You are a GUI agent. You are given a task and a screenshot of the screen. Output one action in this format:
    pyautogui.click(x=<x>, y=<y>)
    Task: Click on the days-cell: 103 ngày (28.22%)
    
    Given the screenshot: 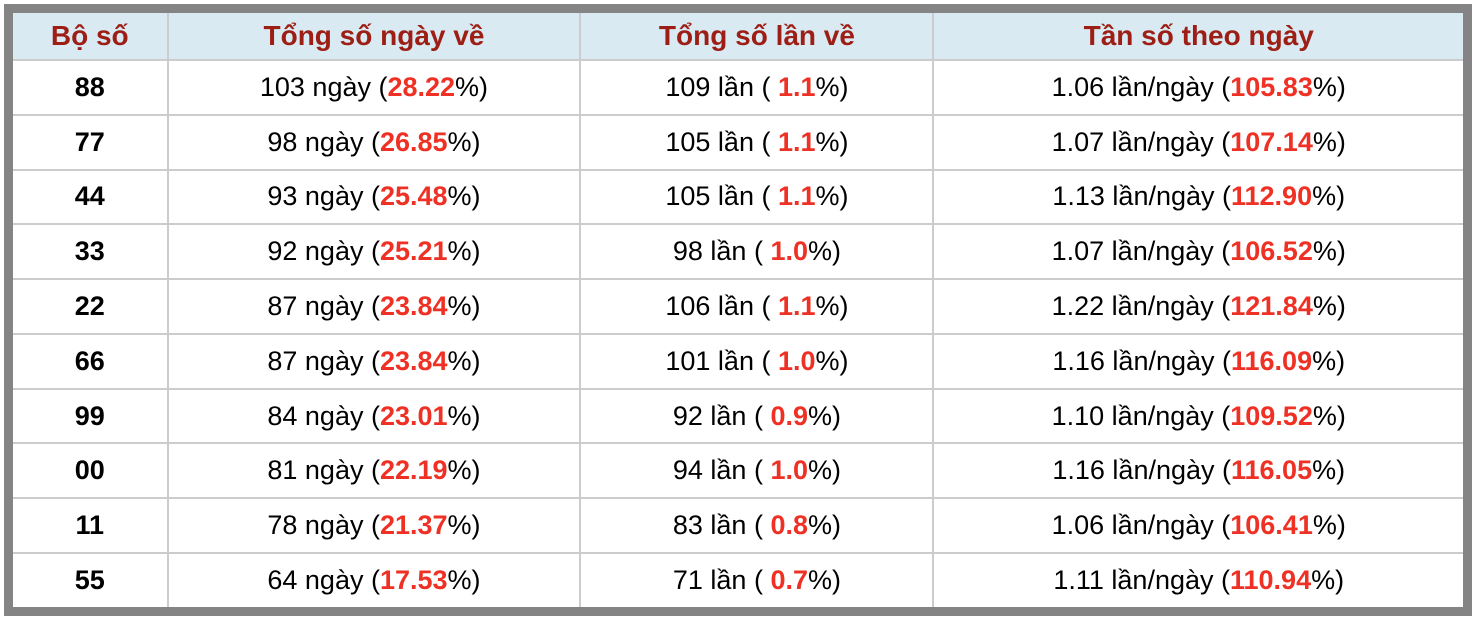 What is the action you would take?
    pyautogui.click(x=374, y=87)
    